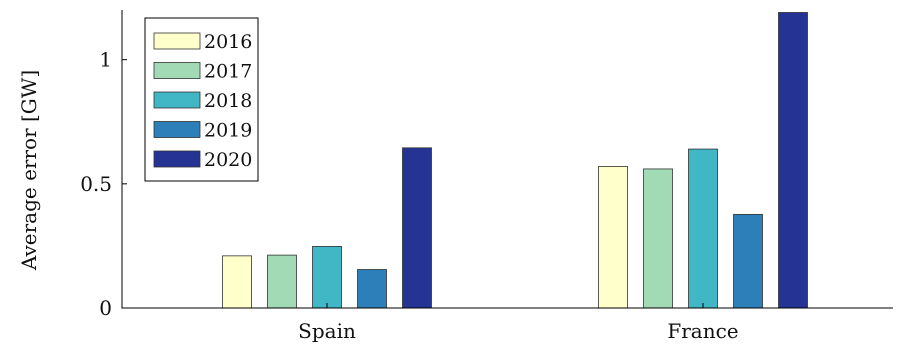 The height and width of the screenshot is (357, 903). I want to click on bar-spain-2020, so click(417, 228).